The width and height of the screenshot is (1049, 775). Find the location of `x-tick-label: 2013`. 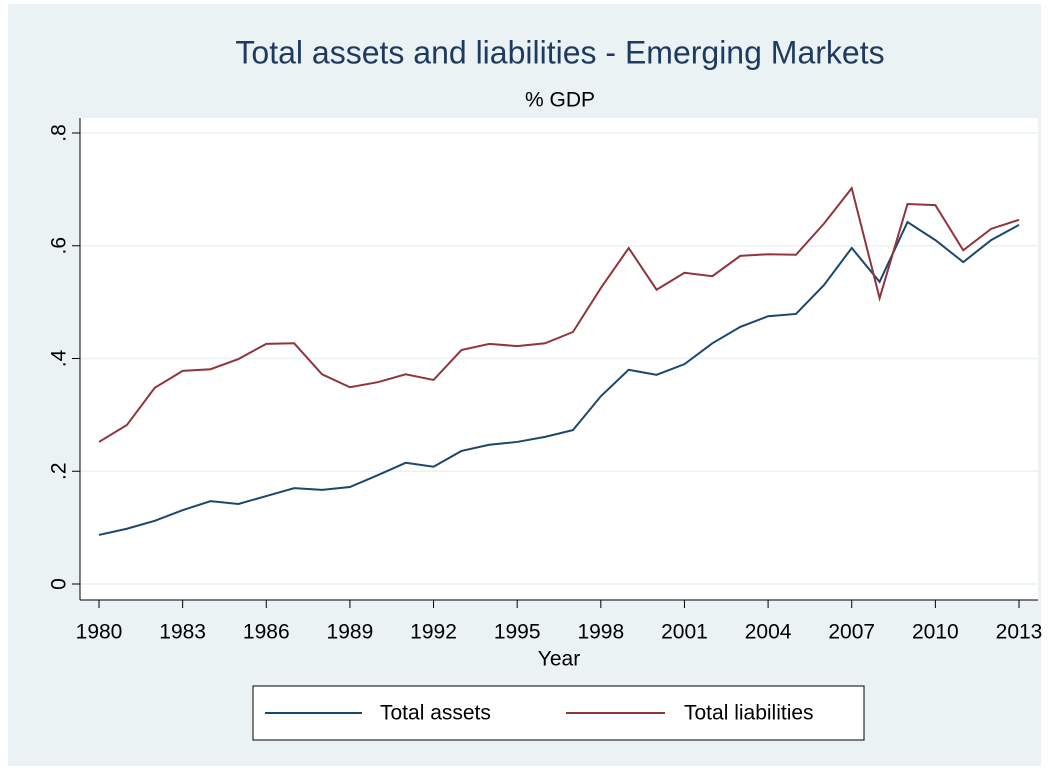

x-tick-label: 2013 is located at coordinates (1019, 632).